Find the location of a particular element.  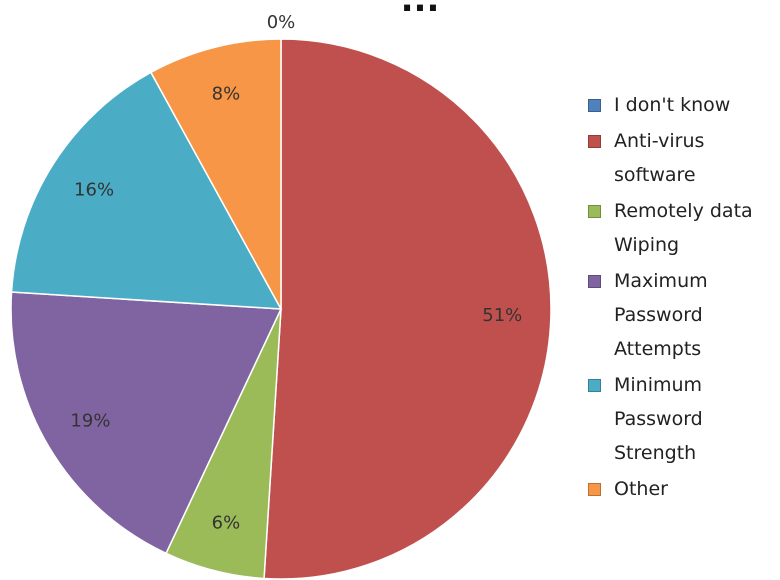

legend-label: Remotely data Wiping is located at coordinates (683, 228).